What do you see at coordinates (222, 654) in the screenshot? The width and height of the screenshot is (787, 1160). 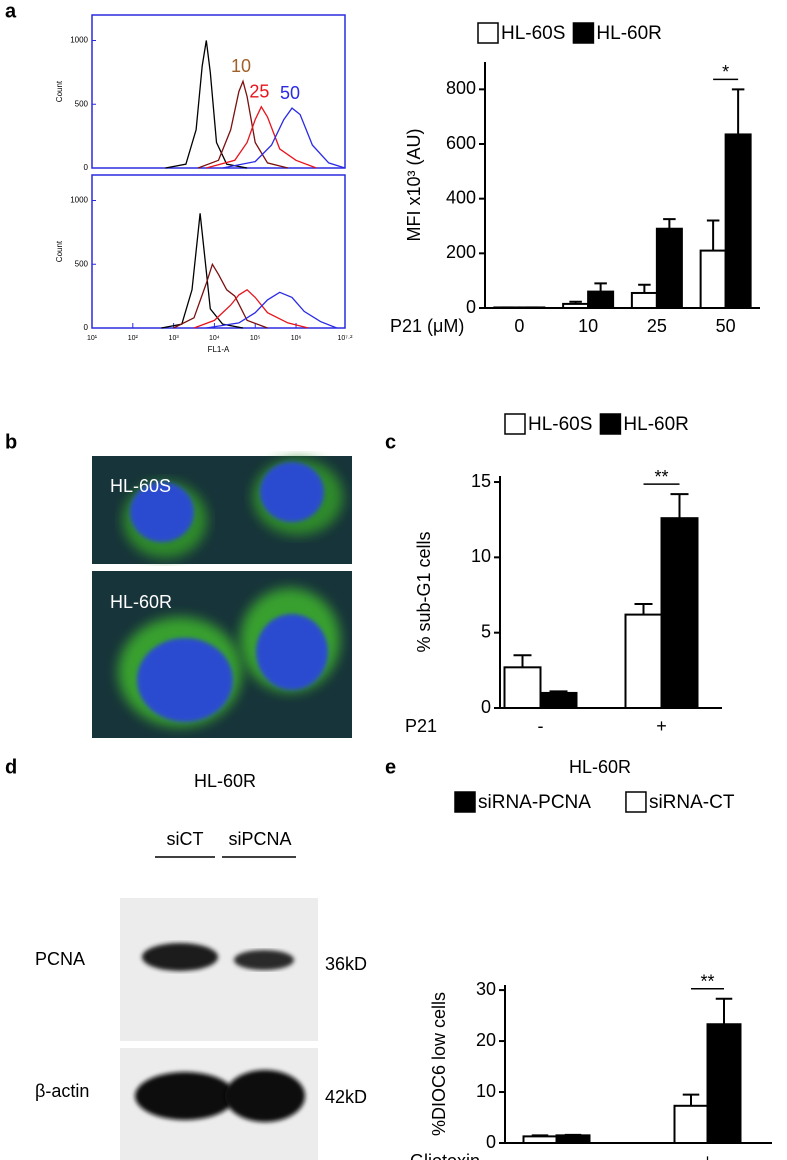 I see `micrograph: HL-60R` at bounding box center [222, 654].